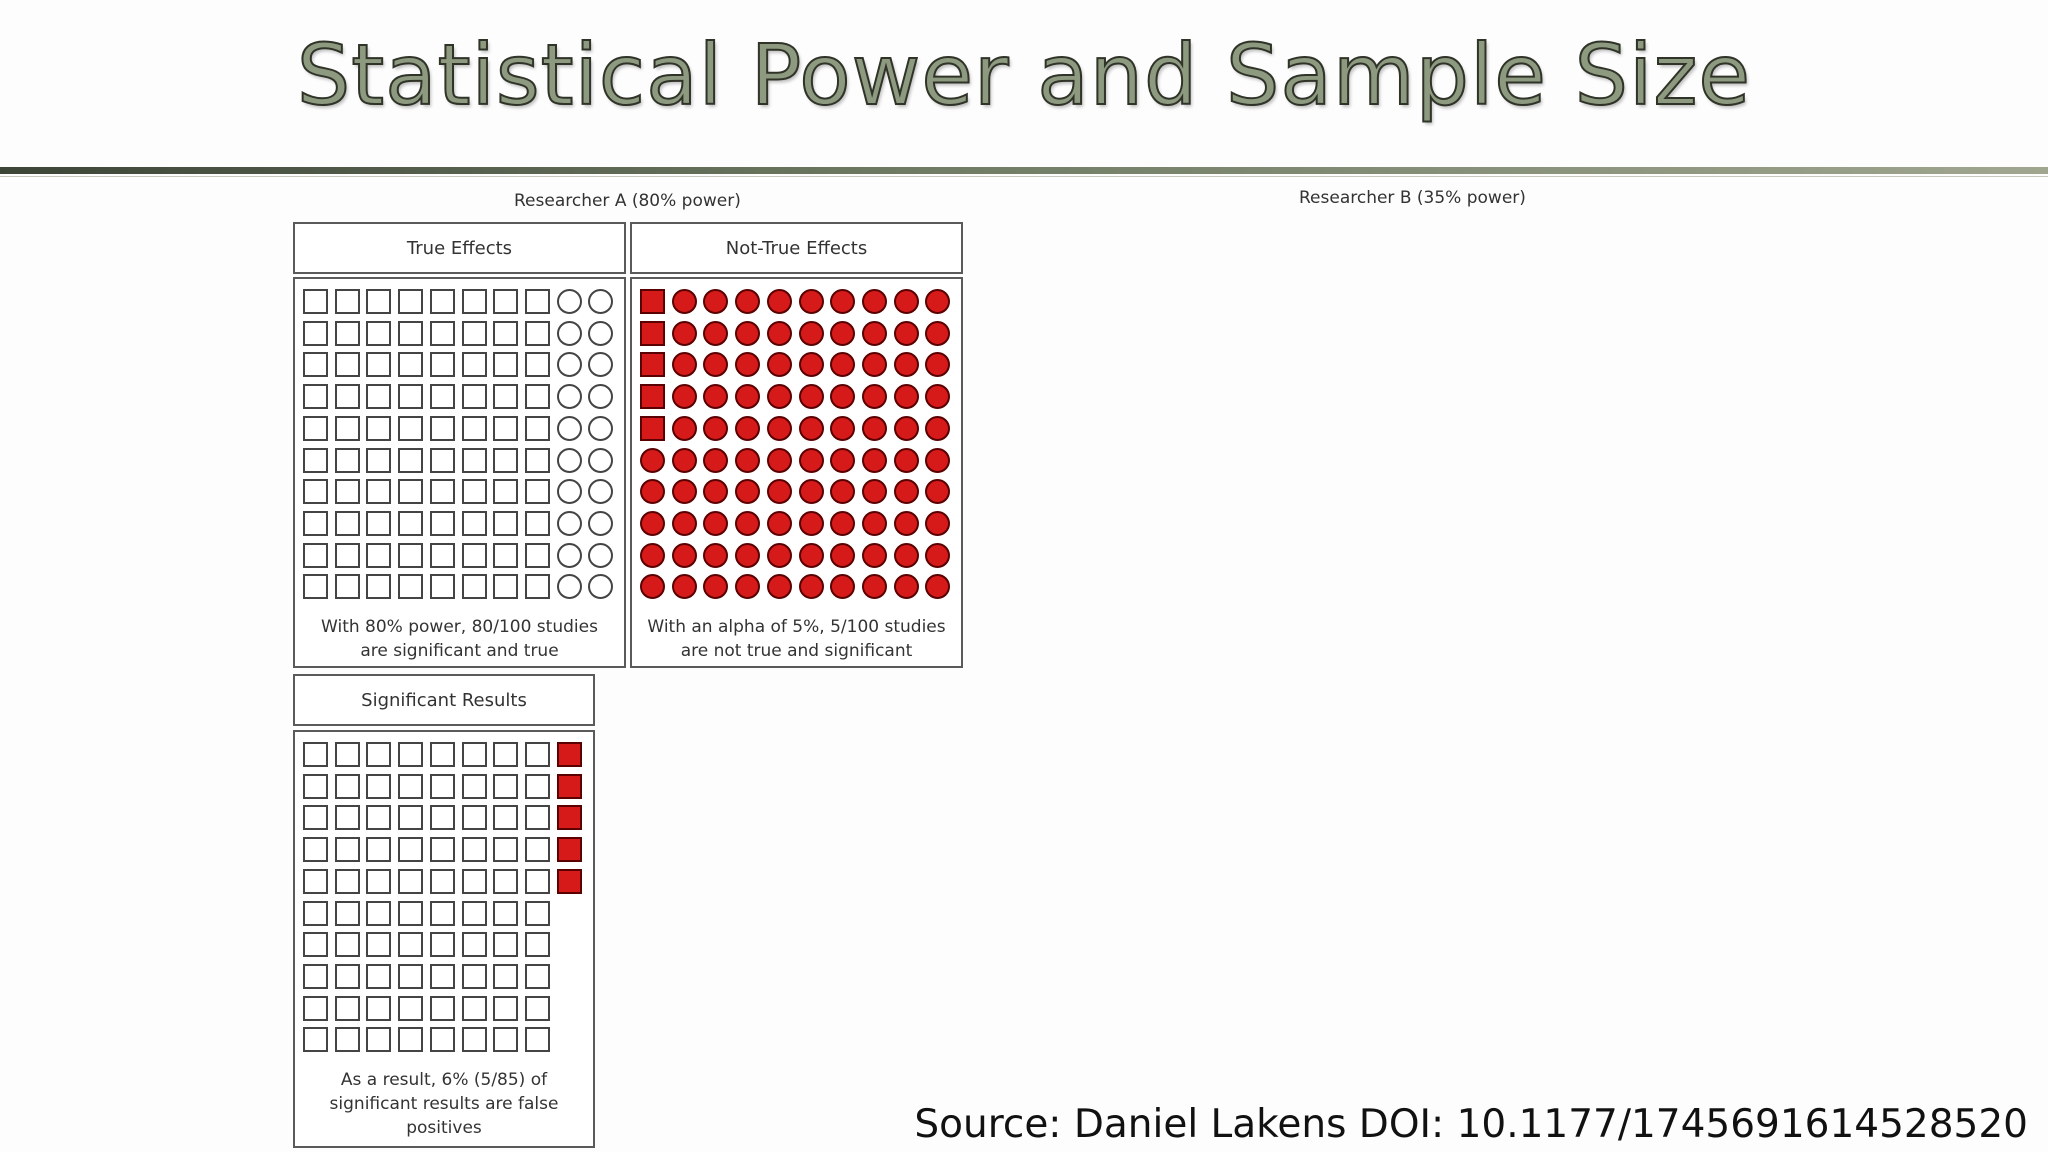 Image resolution: width=2048 pixels, height=1152 pixels. I want to click on not-true-effects-caption-line1: With an alpha of 5%, 5/100 studies, so click(796, 627).